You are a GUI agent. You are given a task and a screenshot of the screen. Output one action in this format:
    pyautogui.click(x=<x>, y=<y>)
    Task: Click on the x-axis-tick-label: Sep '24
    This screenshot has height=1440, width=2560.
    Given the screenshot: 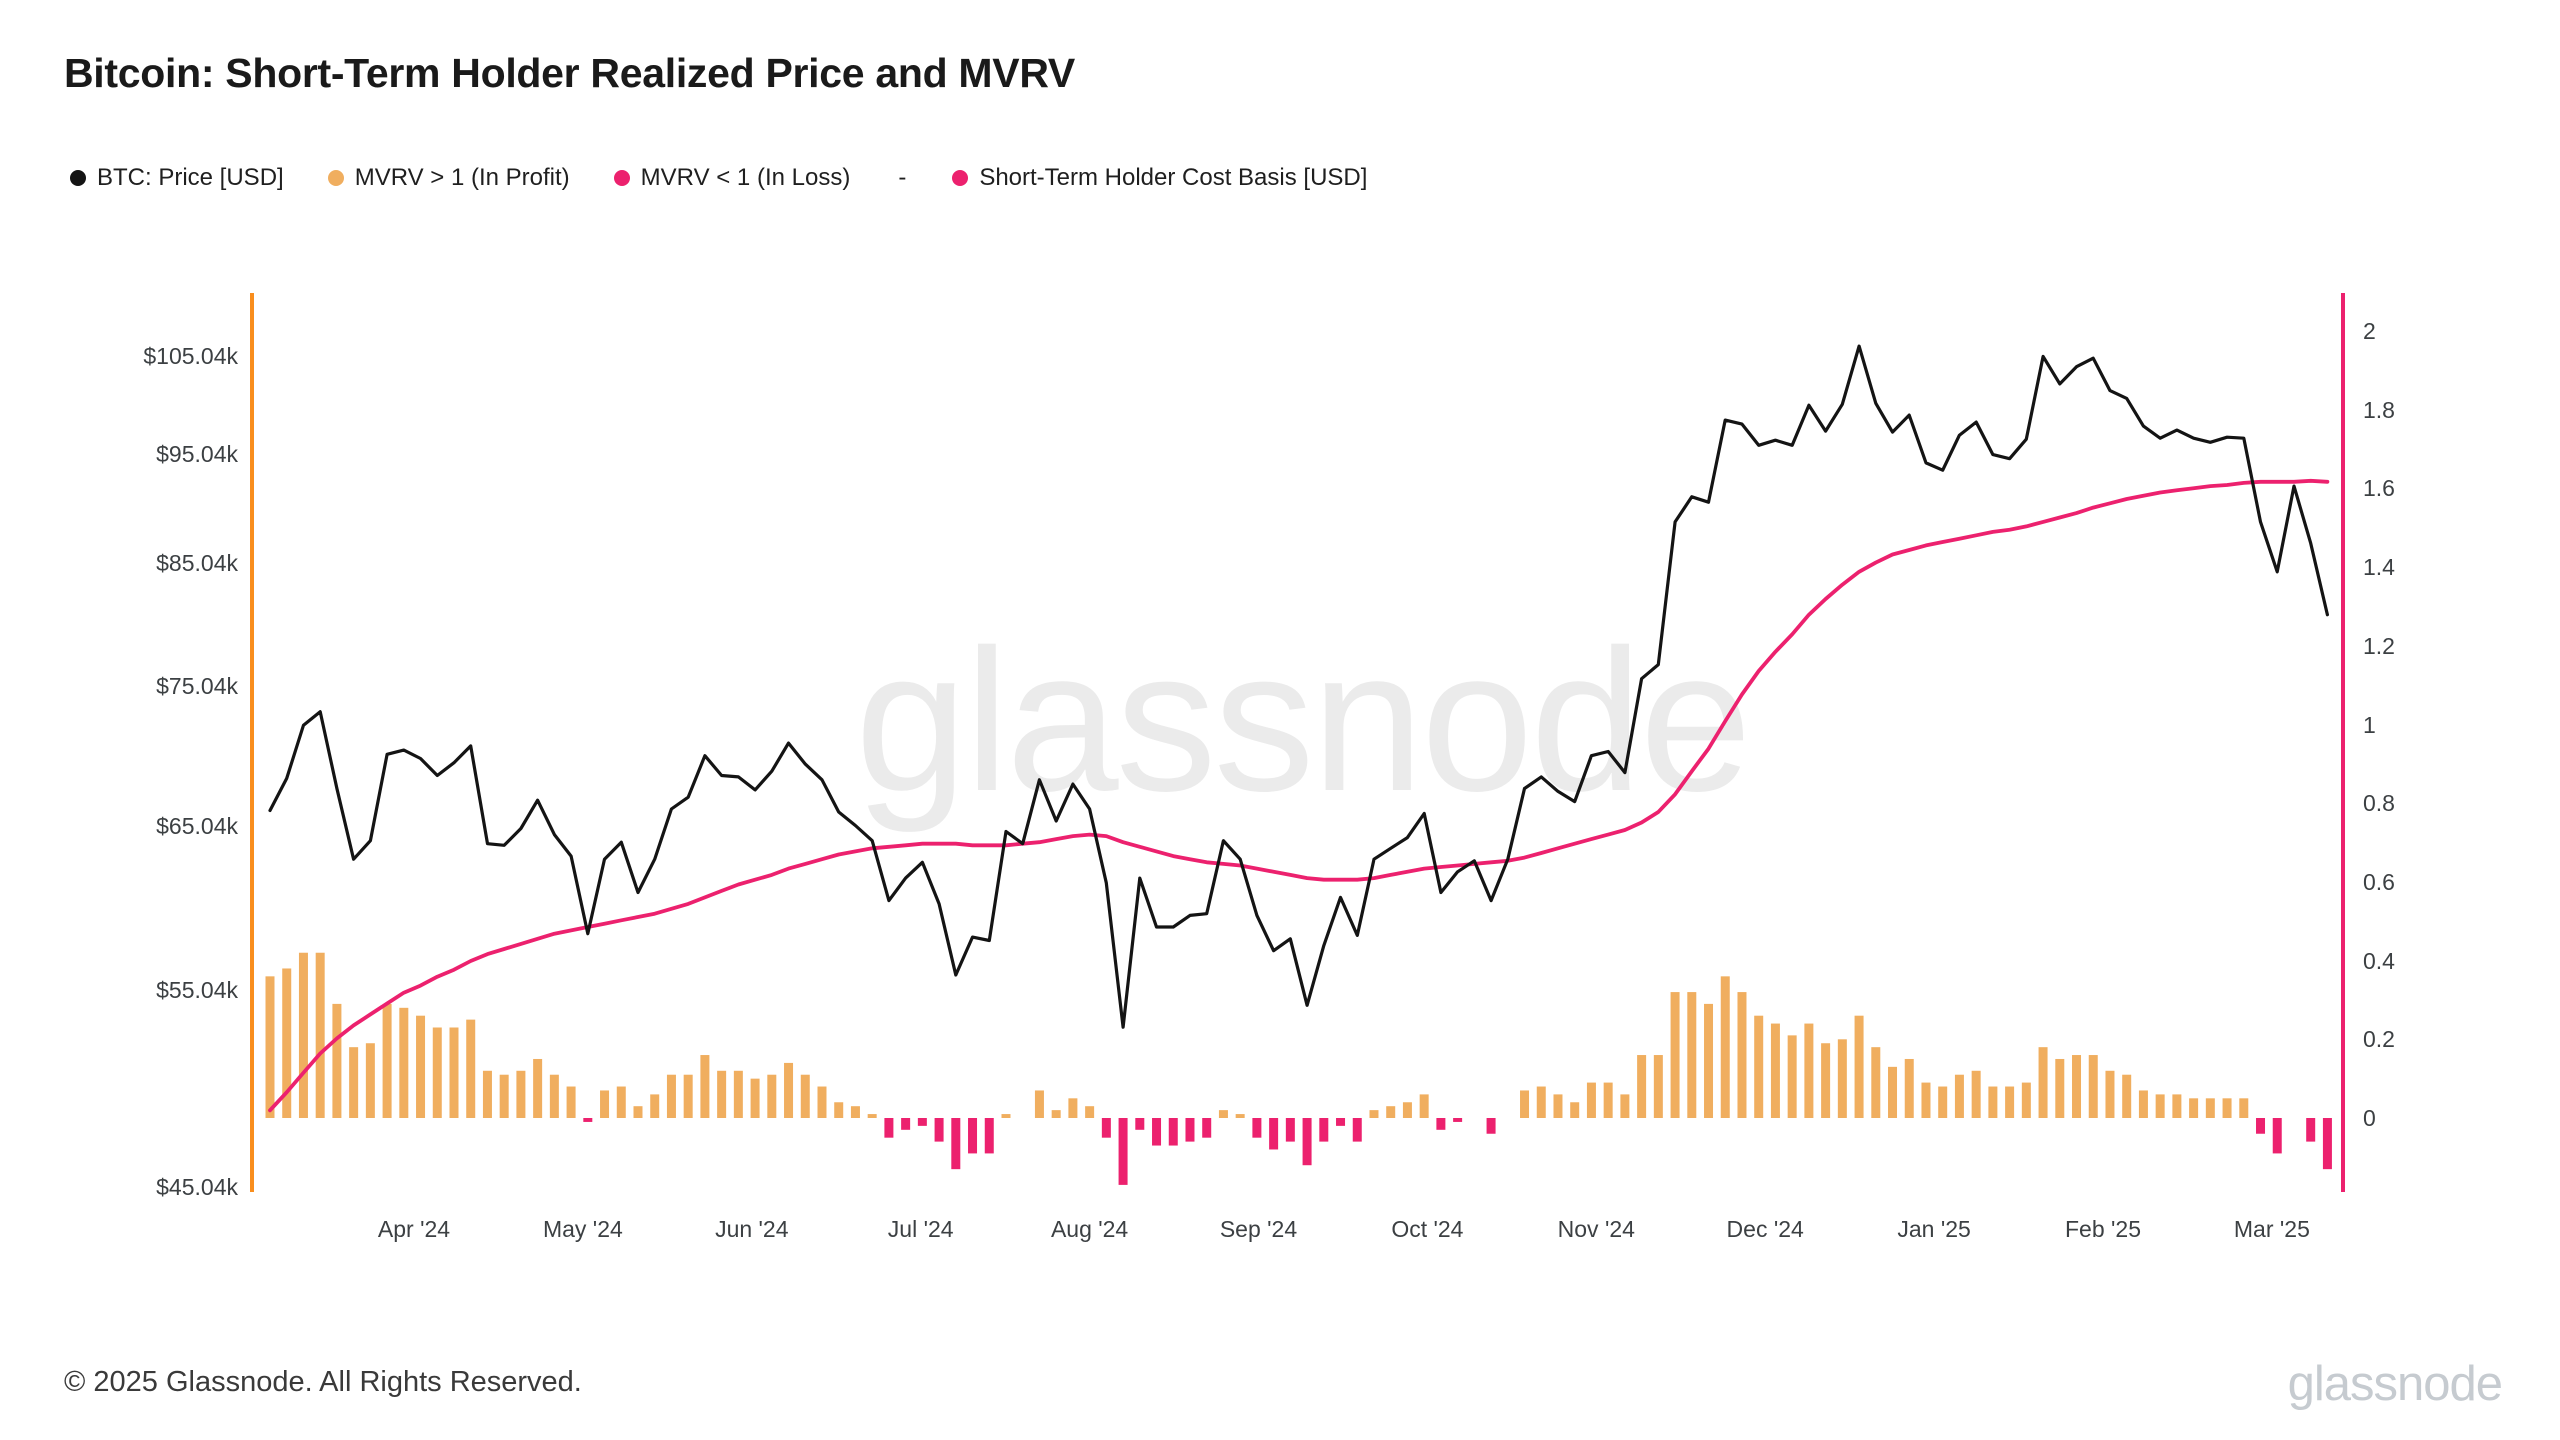 What is the action you would take?
    pyautogui.click(x=1258, y=1229)
    